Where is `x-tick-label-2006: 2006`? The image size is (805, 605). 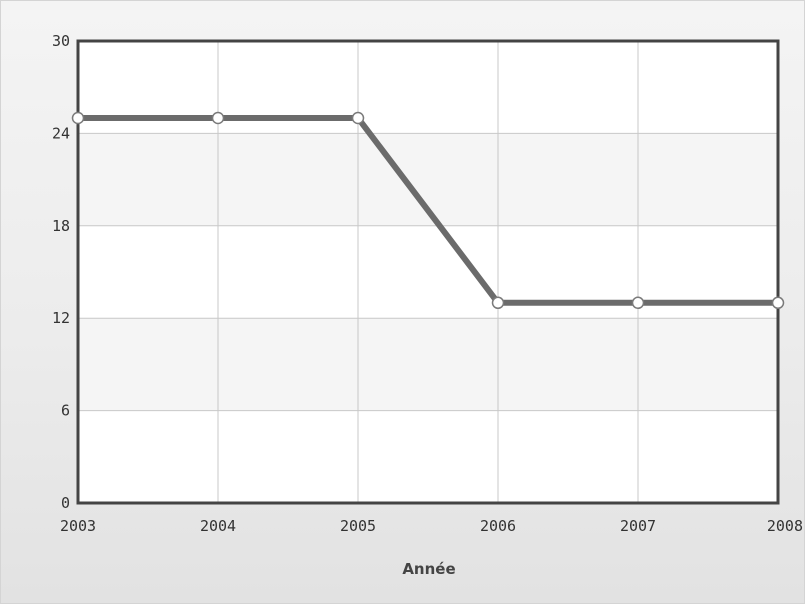
x-tick-label-2006: 2006 is located at coordinates (498, 526).